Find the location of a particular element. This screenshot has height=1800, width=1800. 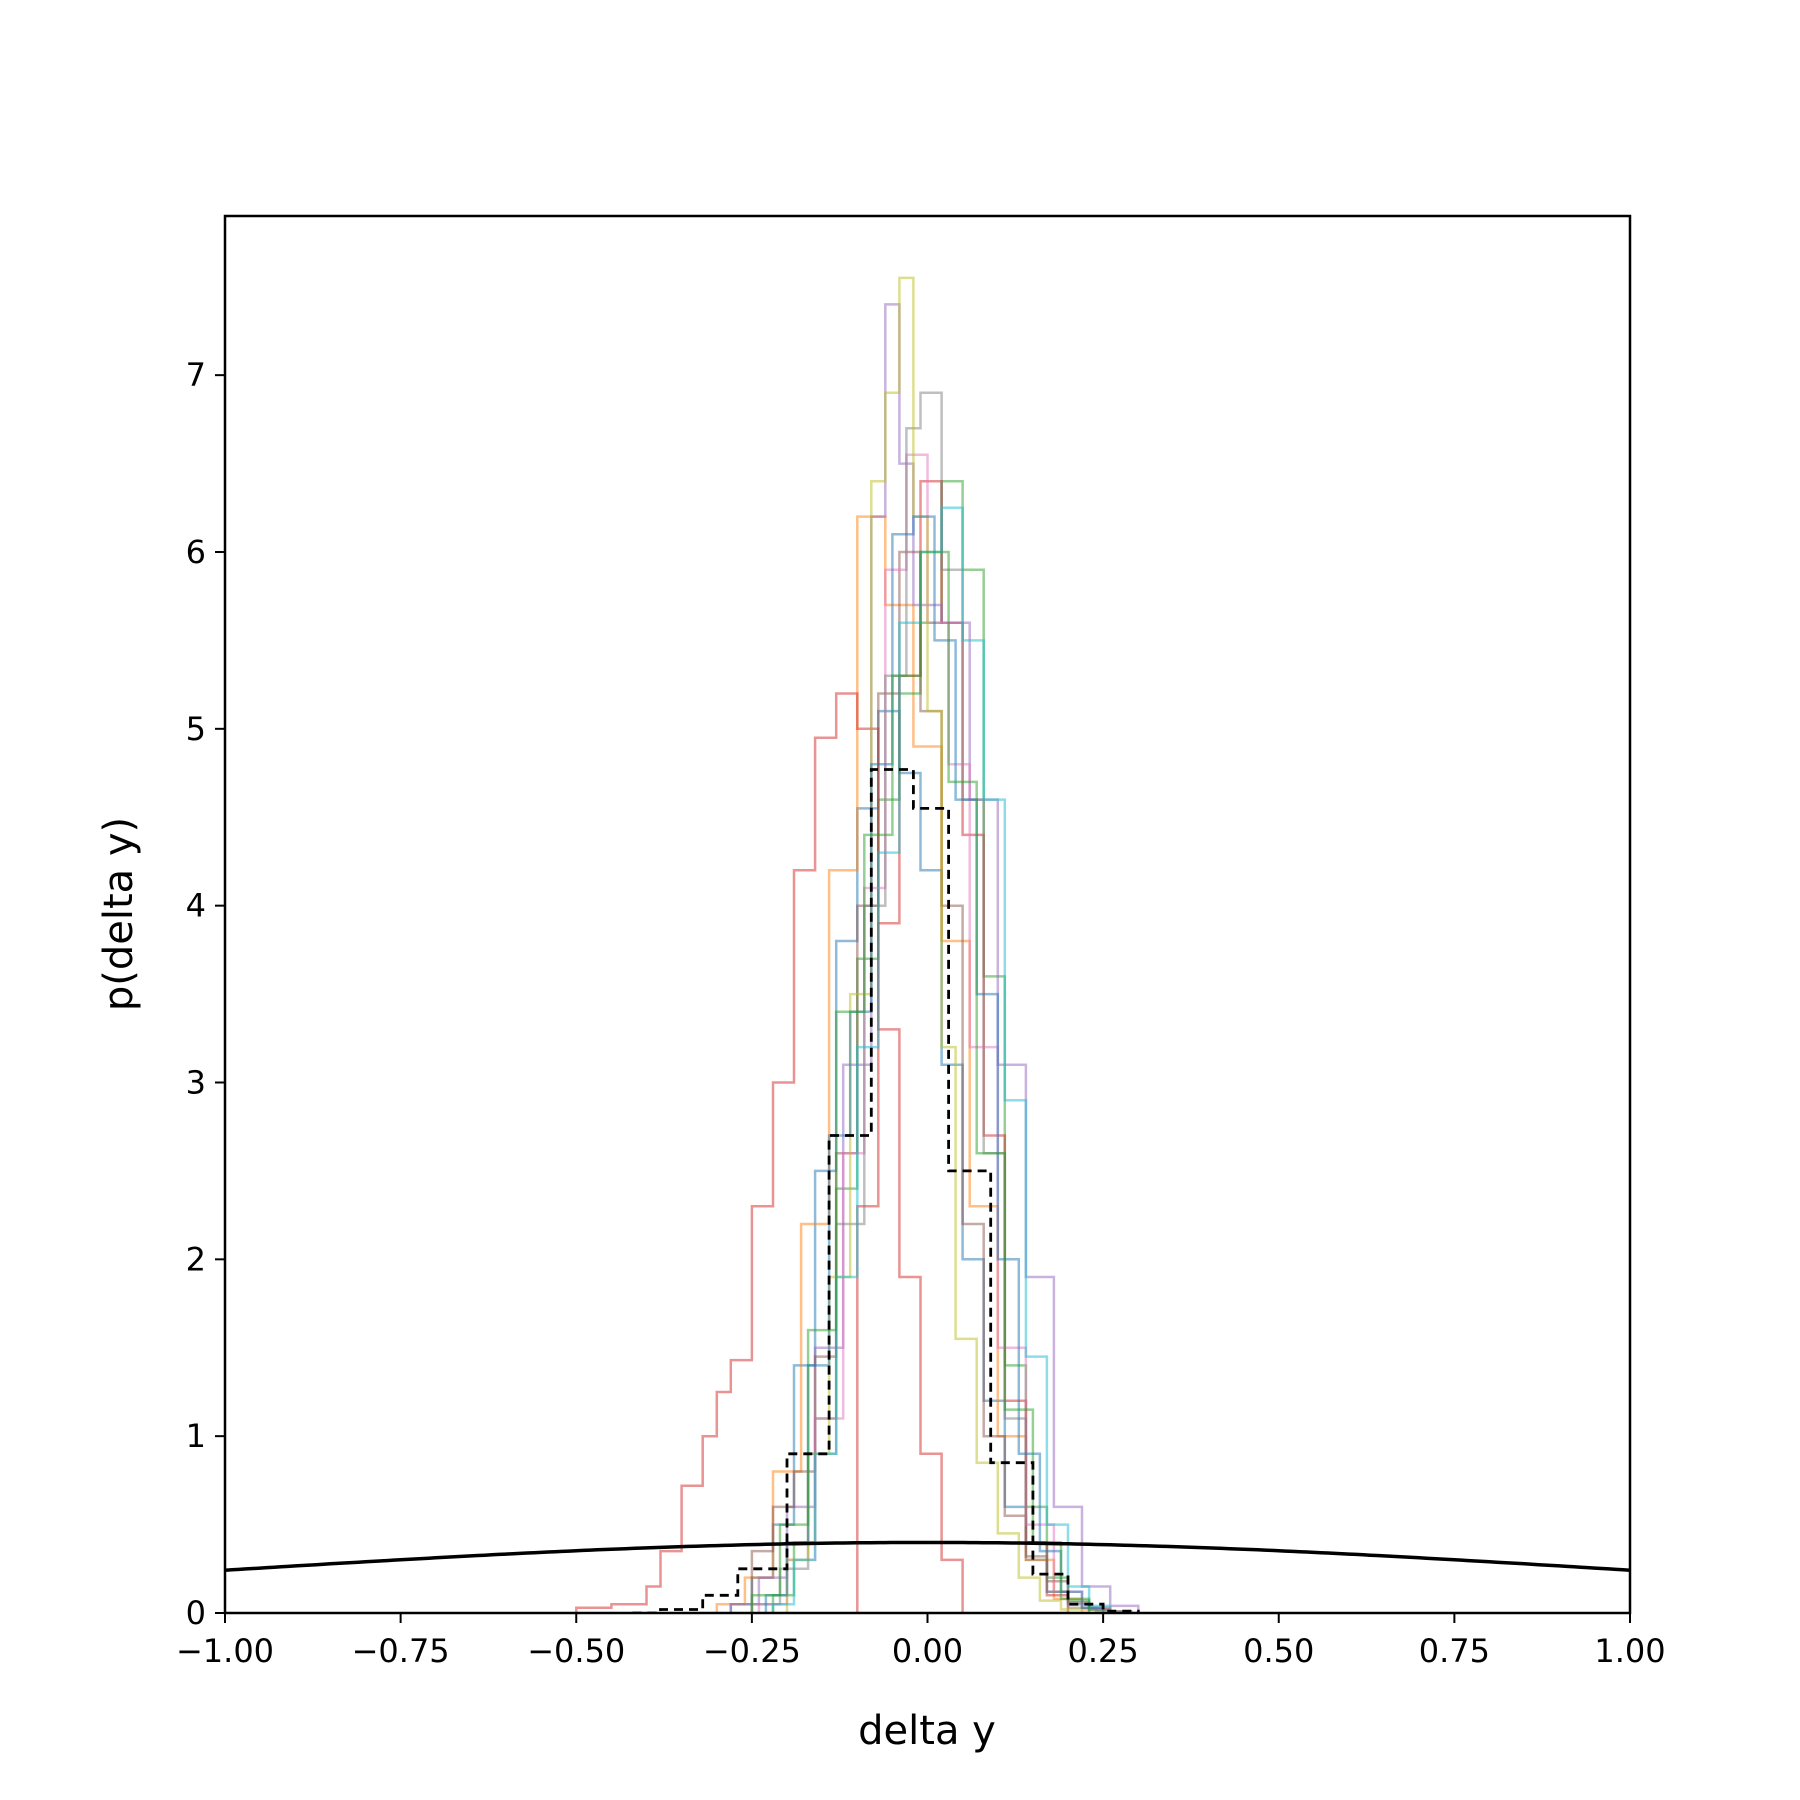

x-tick-label: 0.50 is located at coordinates (1278, 1651).